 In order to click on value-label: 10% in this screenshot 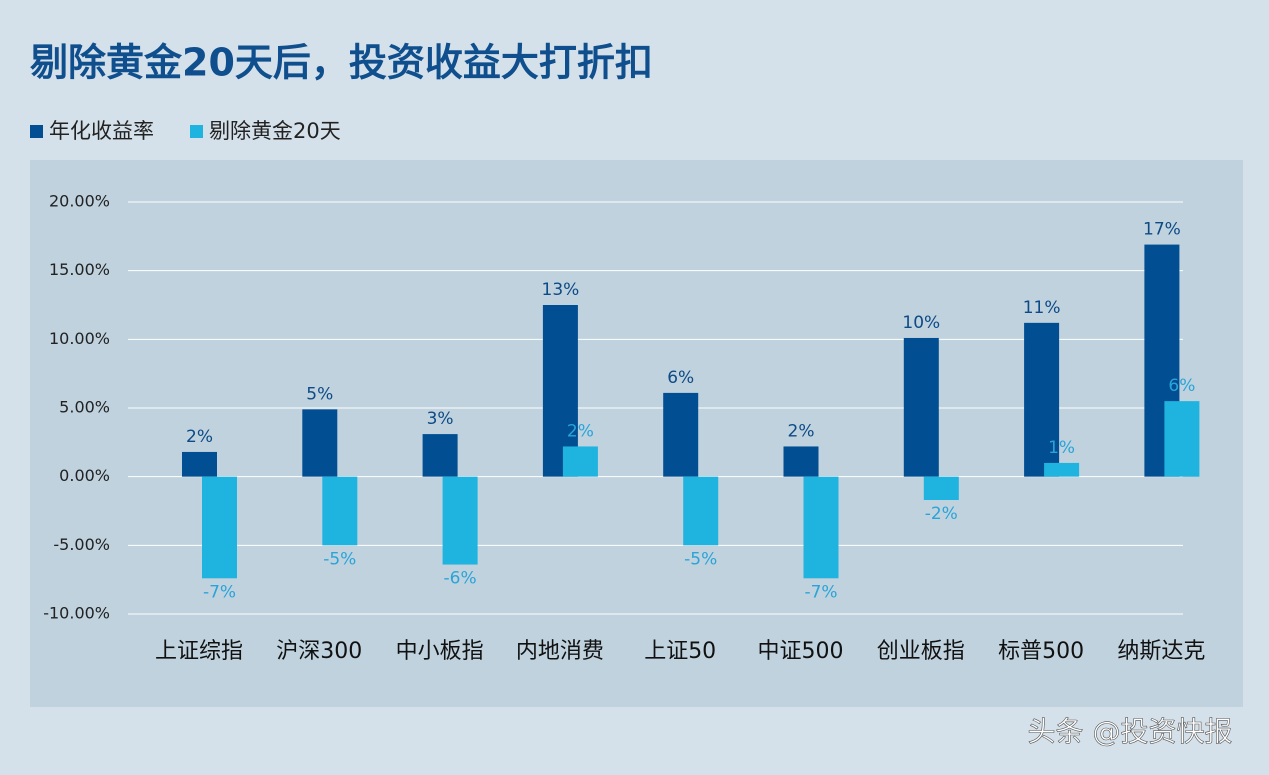, I will do `click(921, 323)`.